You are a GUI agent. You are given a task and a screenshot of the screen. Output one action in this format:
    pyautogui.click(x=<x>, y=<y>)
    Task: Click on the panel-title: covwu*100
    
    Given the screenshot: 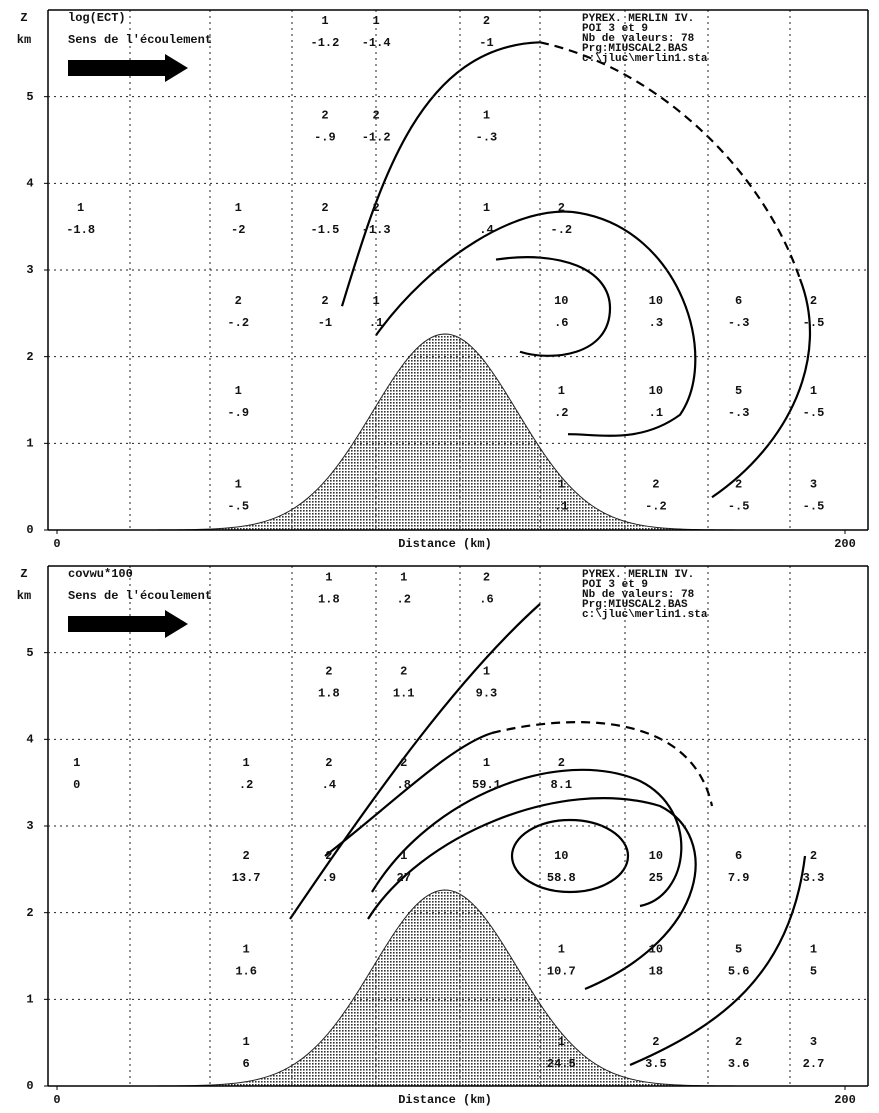 What is the action you would take?
    pyautogui.click(x=100, y=574)
    